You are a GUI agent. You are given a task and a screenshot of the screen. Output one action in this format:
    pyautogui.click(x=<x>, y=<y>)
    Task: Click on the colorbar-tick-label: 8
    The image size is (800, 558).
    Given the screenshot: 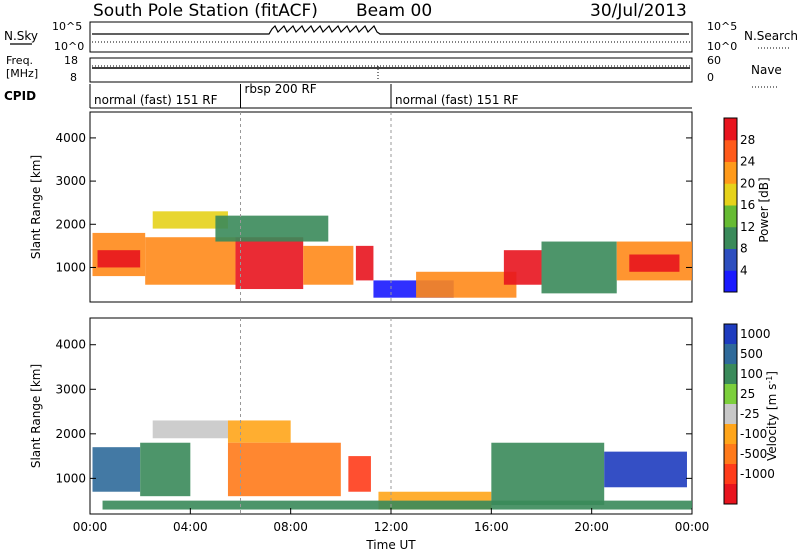 What is the action you would take?
    pyautogui.click(x=744, y=249)
    